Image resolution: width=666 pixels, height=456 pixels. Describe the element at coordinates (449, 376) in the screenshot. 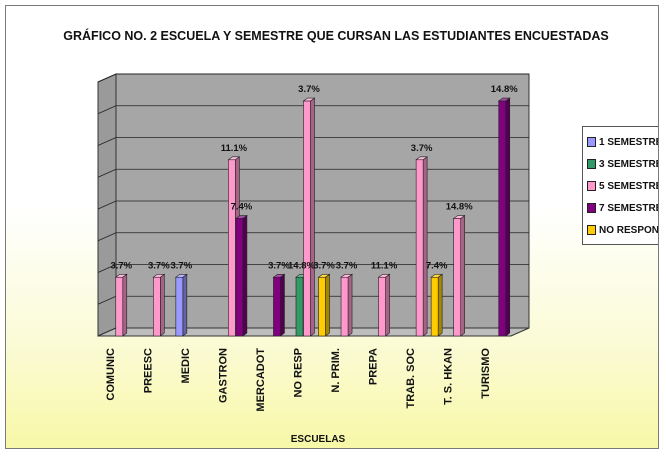

I see `x-tick-label: T. S. HKAN` at that location.